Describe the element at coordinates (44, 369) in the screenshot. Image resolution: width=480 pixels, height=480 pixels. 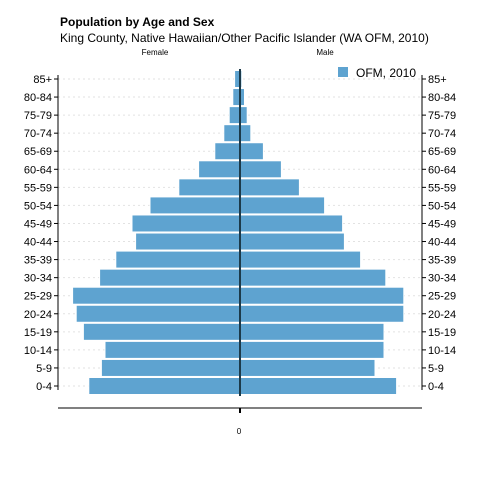
I see `left-label-5-9: 5-9` at that location.